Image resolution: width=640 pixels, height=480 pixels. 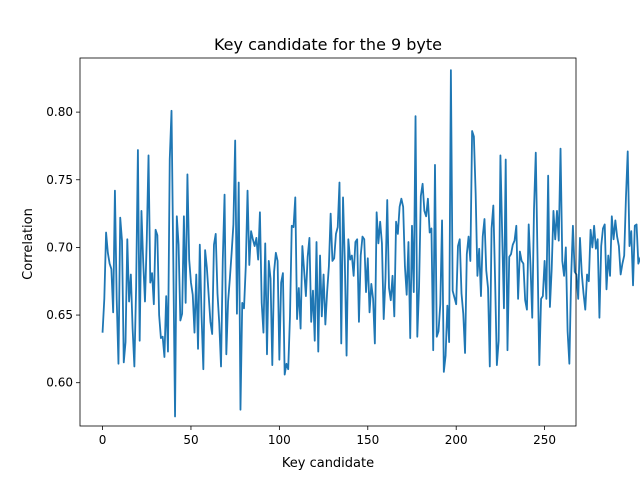 What do you see at coordinates (456, 440) in the screenshot?
I see `x-tick-label: 200` at bounding box center [456, 440].